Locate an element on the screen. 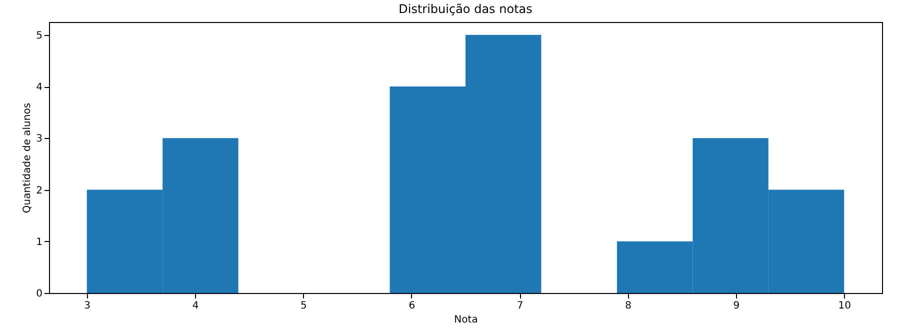 This screenshot has width=897, height=332. y-tick-label: 1 is located at coordinates (39, 242).